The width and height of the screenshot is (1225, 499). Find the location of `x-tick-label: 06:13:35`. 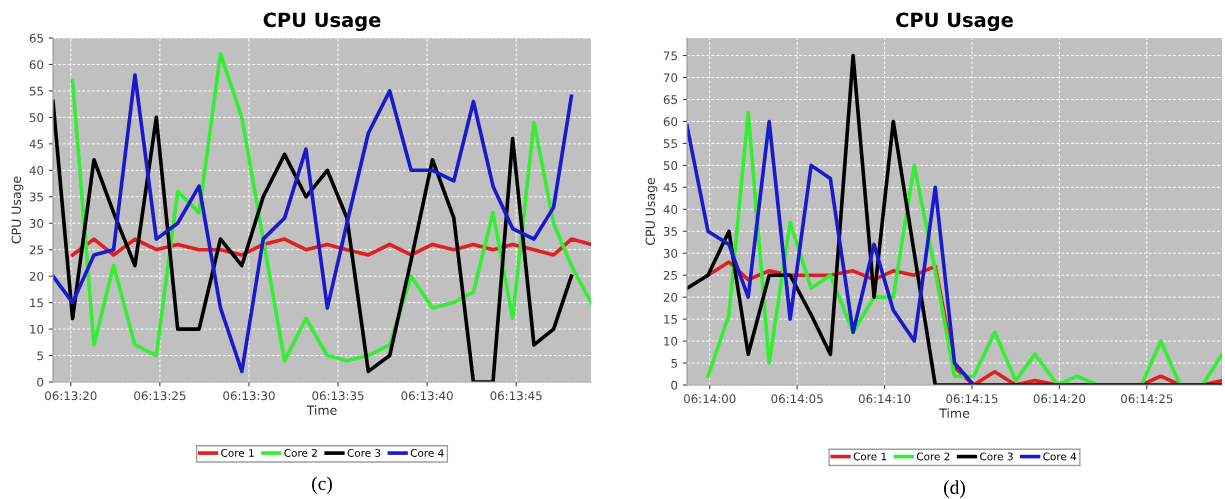

x-tick-label: 06:13:35 is located at coordinates (338, 396).